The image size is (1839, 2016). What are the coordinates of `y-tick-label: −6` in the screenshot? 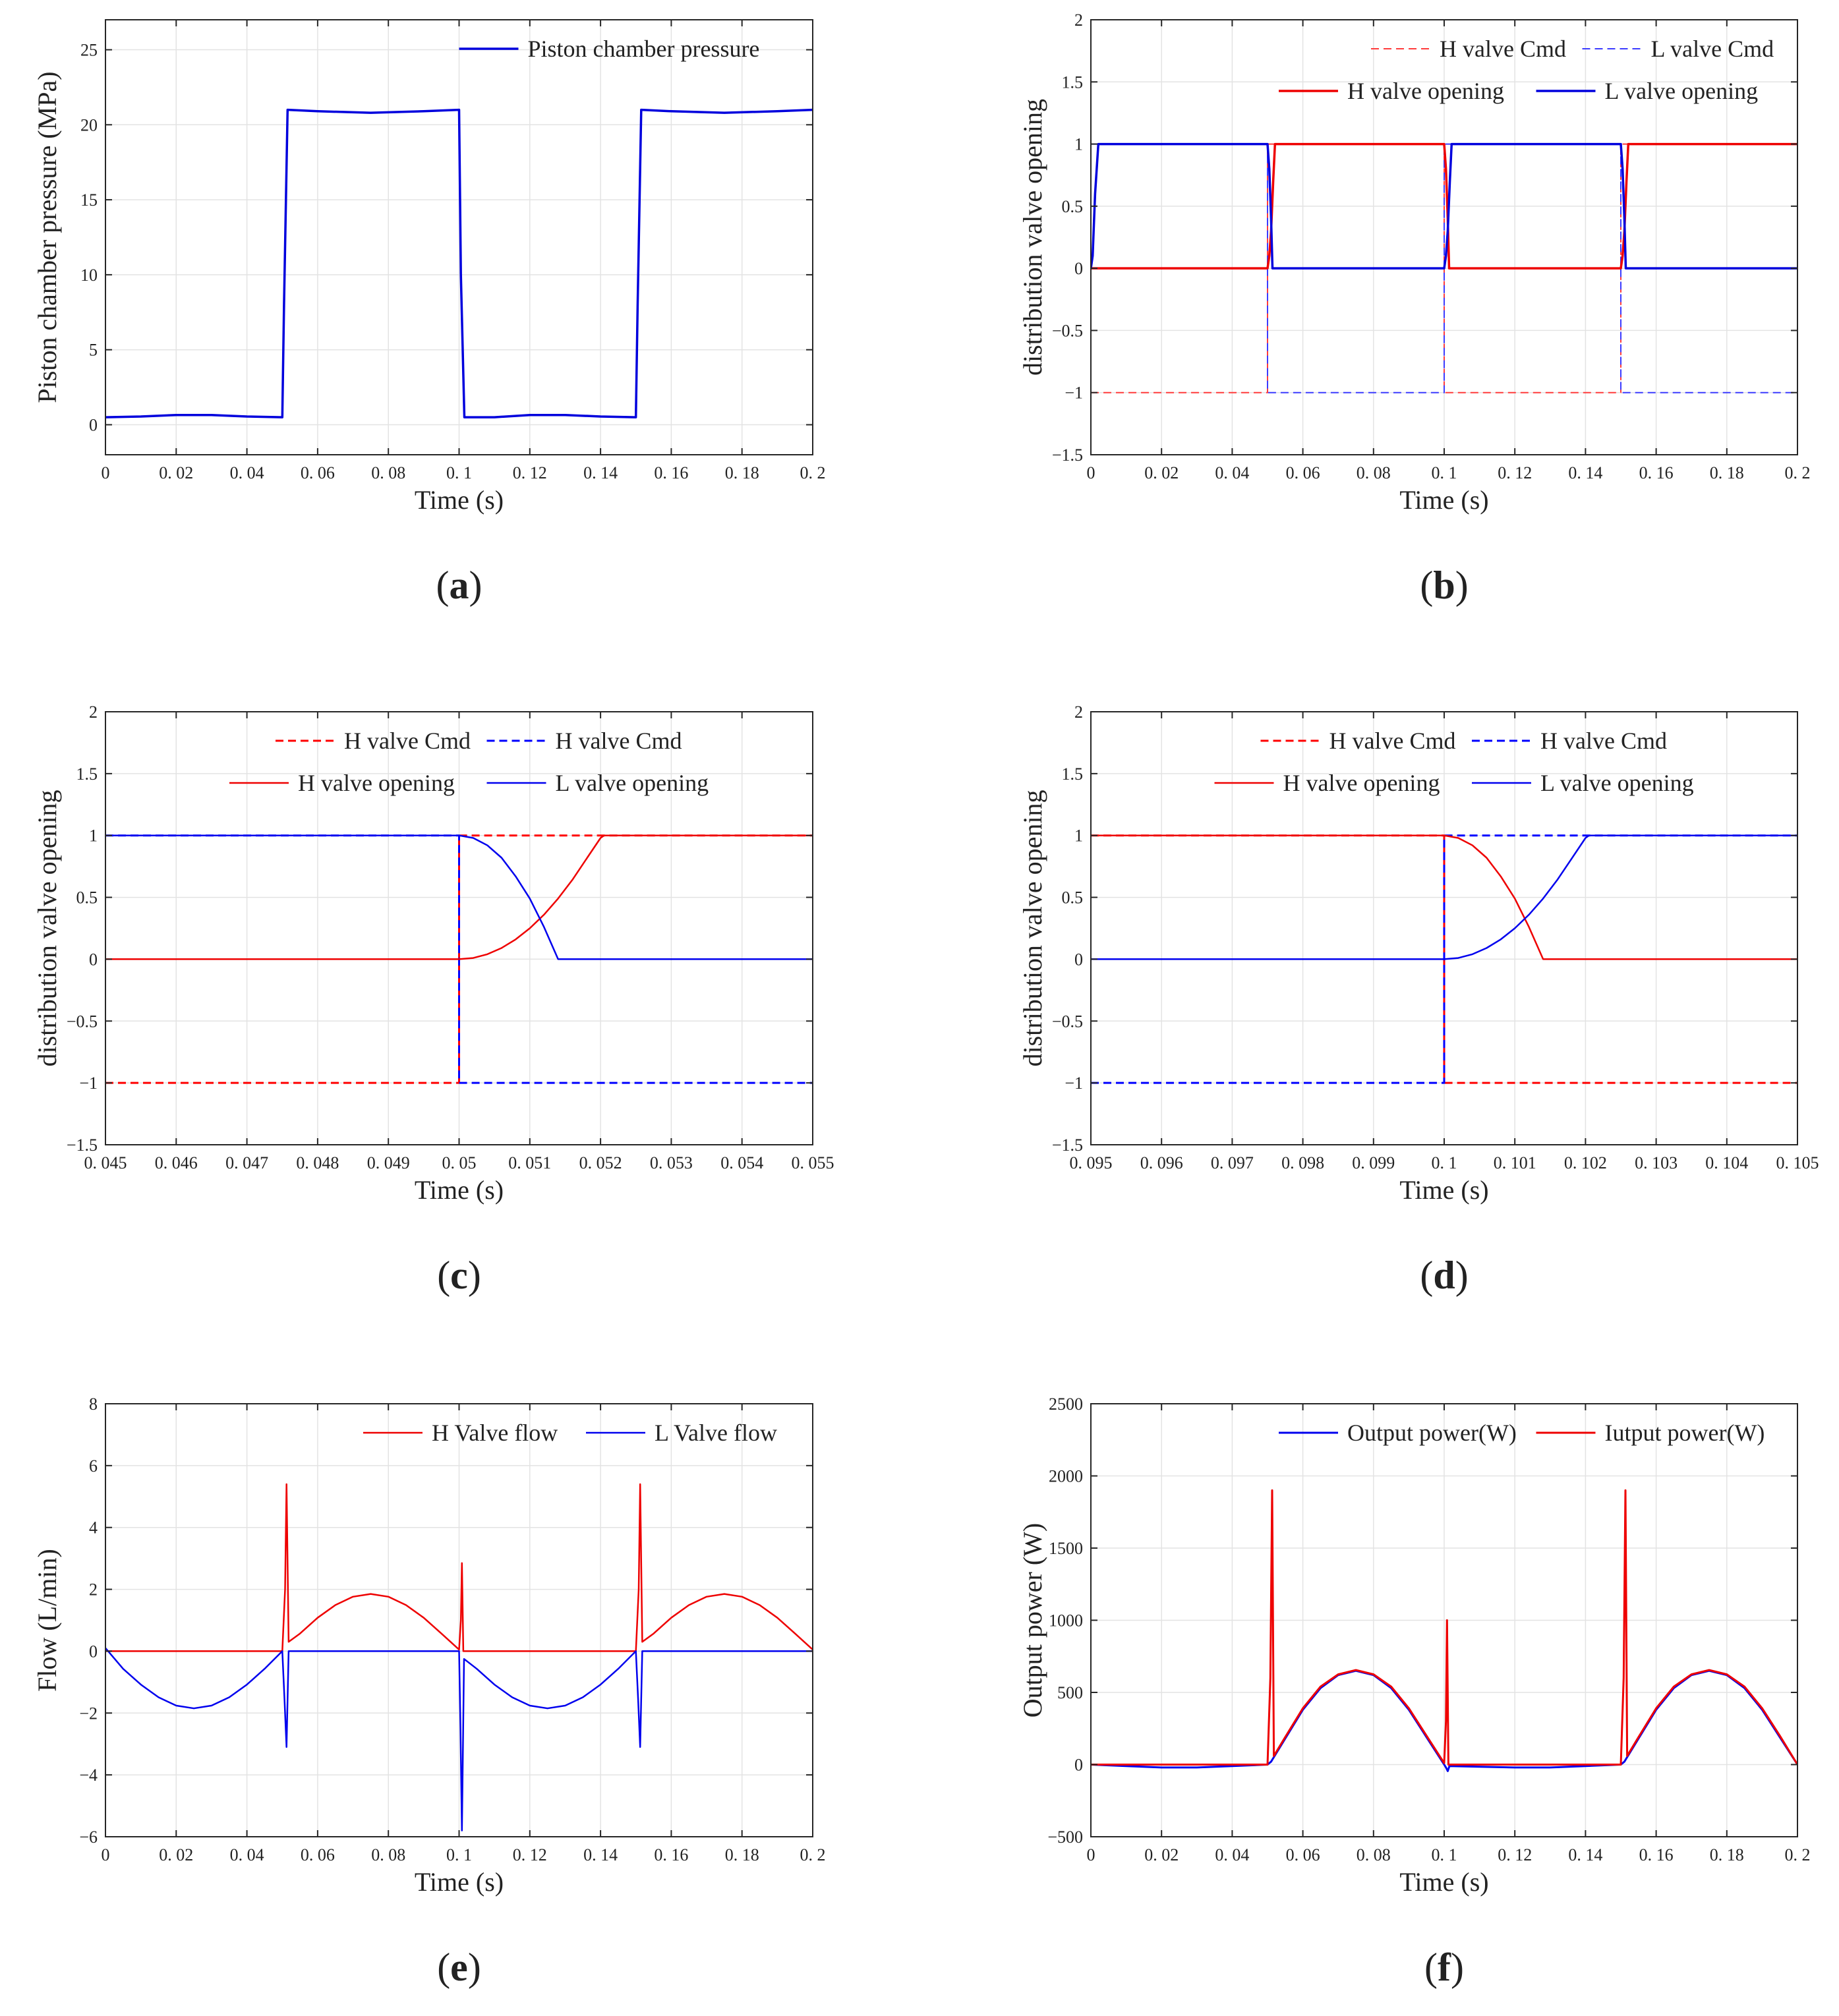 It's located at (88, 1838).